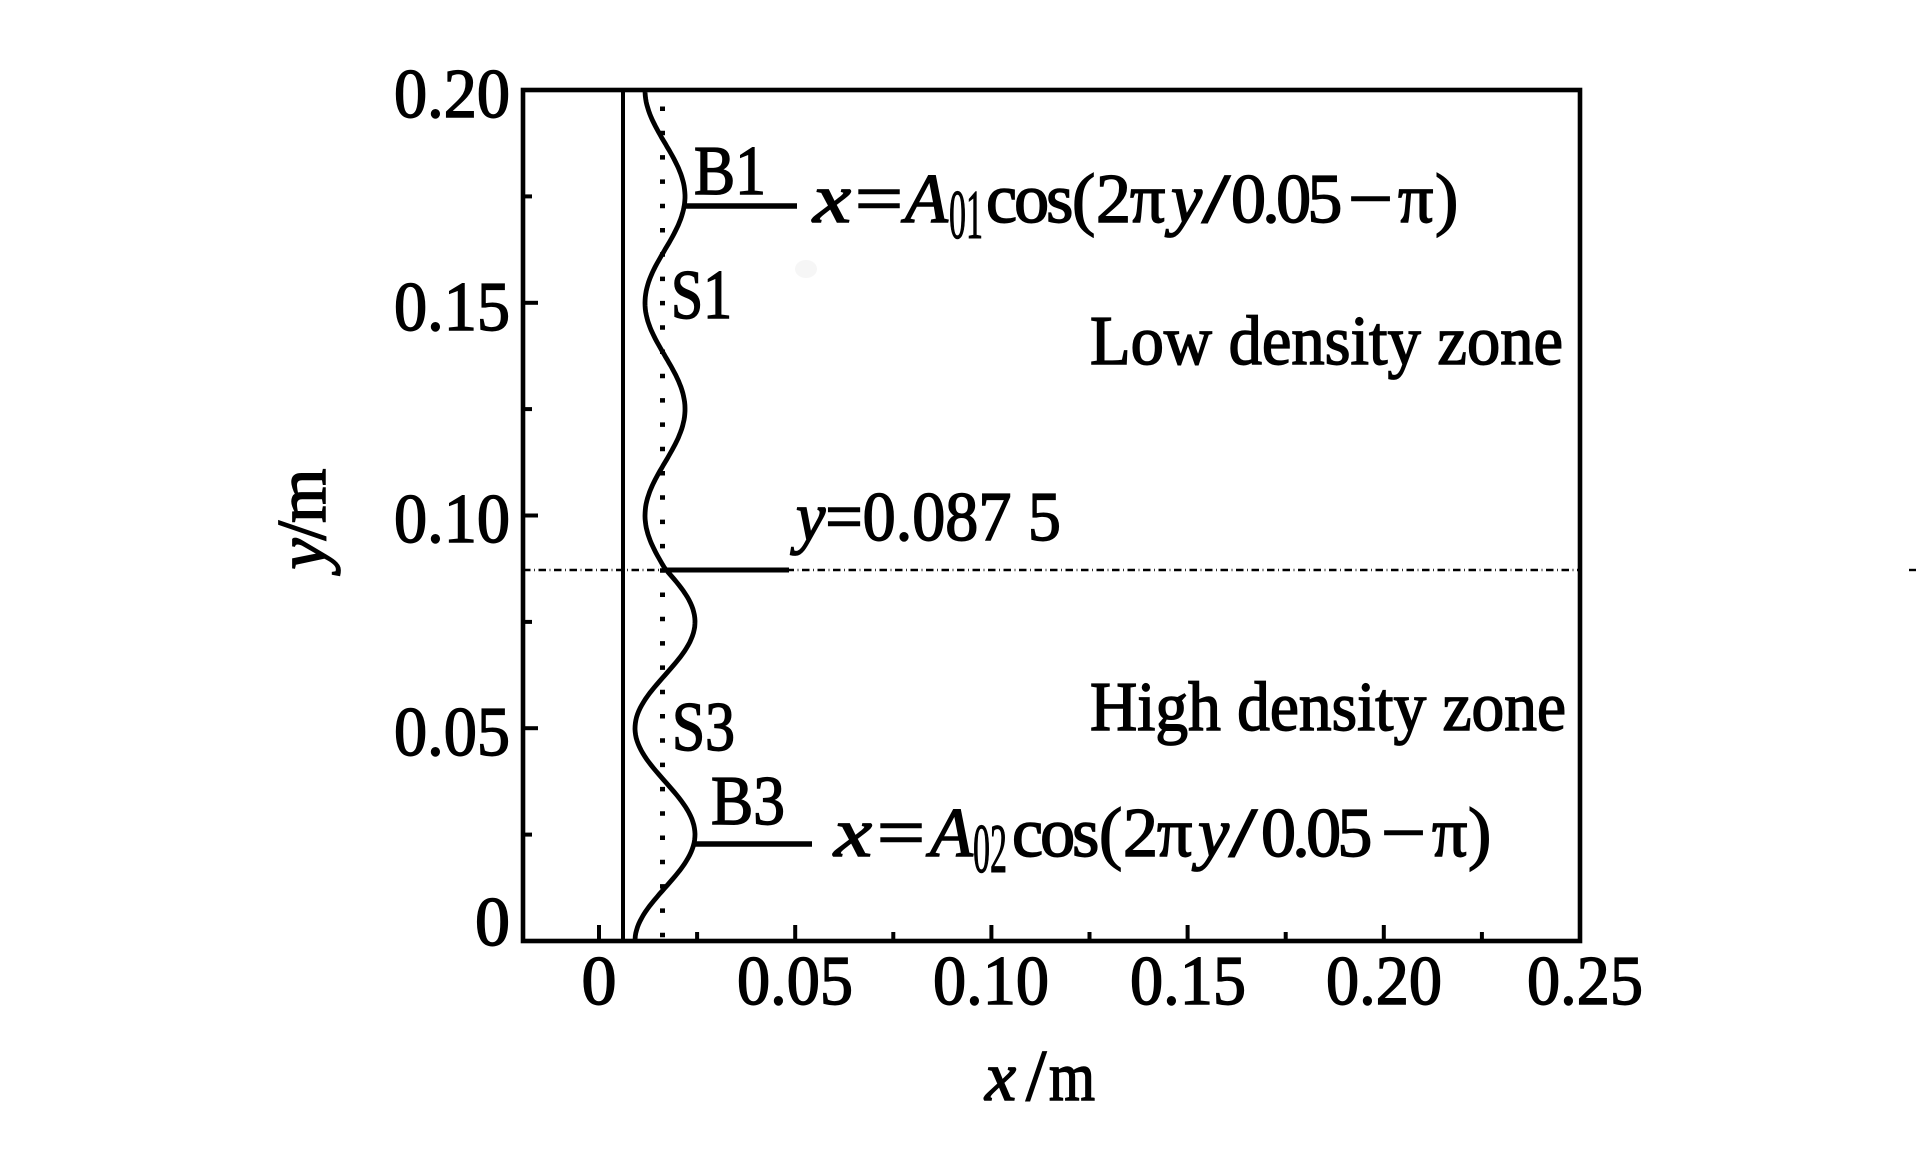 The width and height of the screenshot is (1923, 1169). What do you see at coordinates (748, 801) in the screenshot?
I see `svg-text: B3` at bounding box center [748, 801].